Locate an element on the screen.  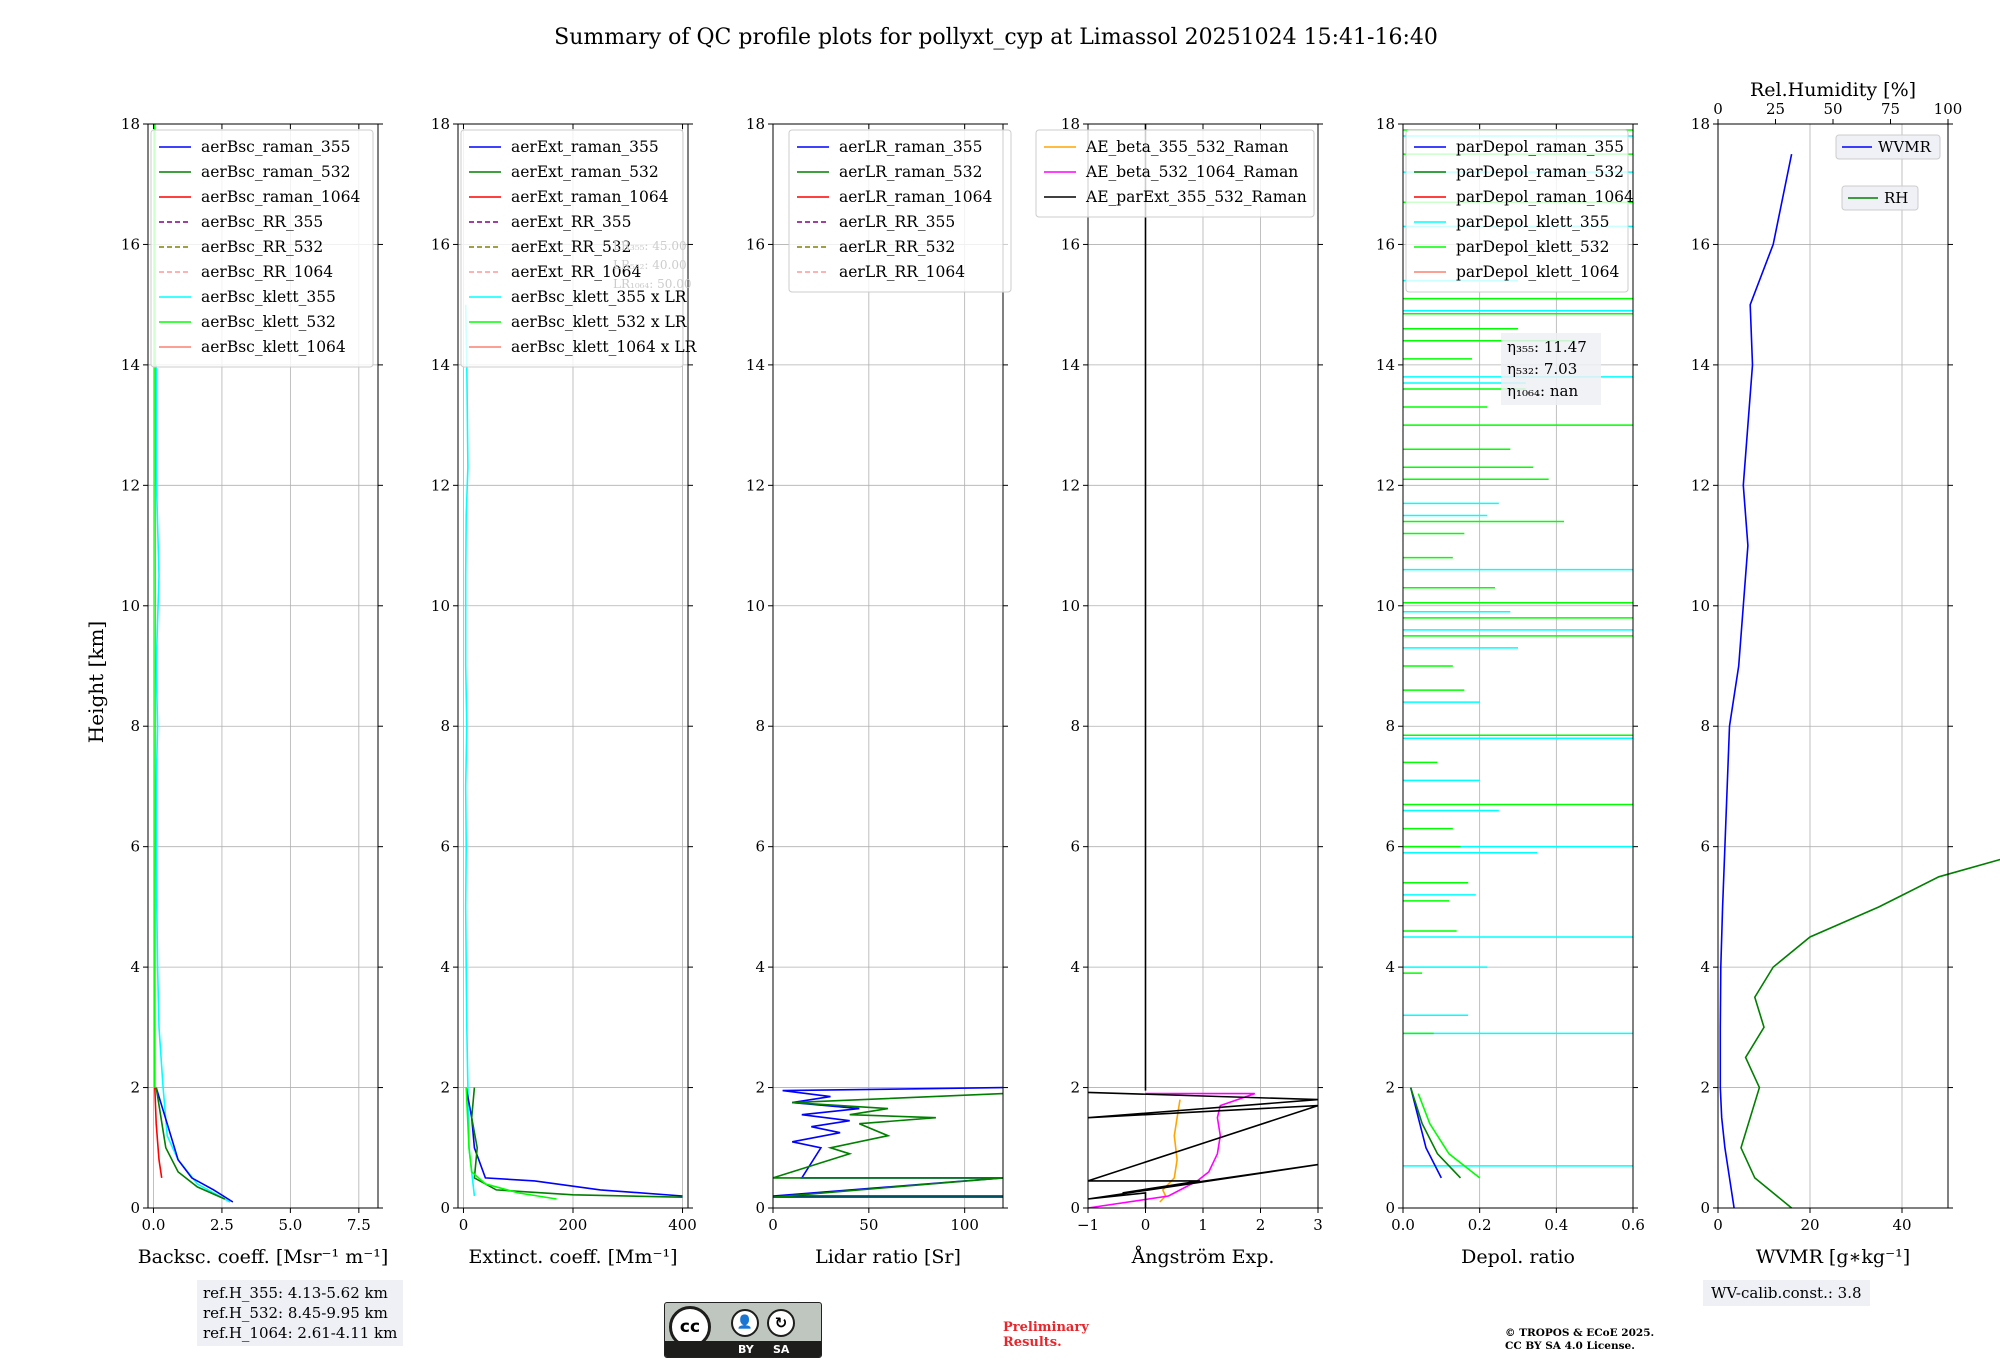
badge-by-label: BY is located at coordinates (746, 1349).